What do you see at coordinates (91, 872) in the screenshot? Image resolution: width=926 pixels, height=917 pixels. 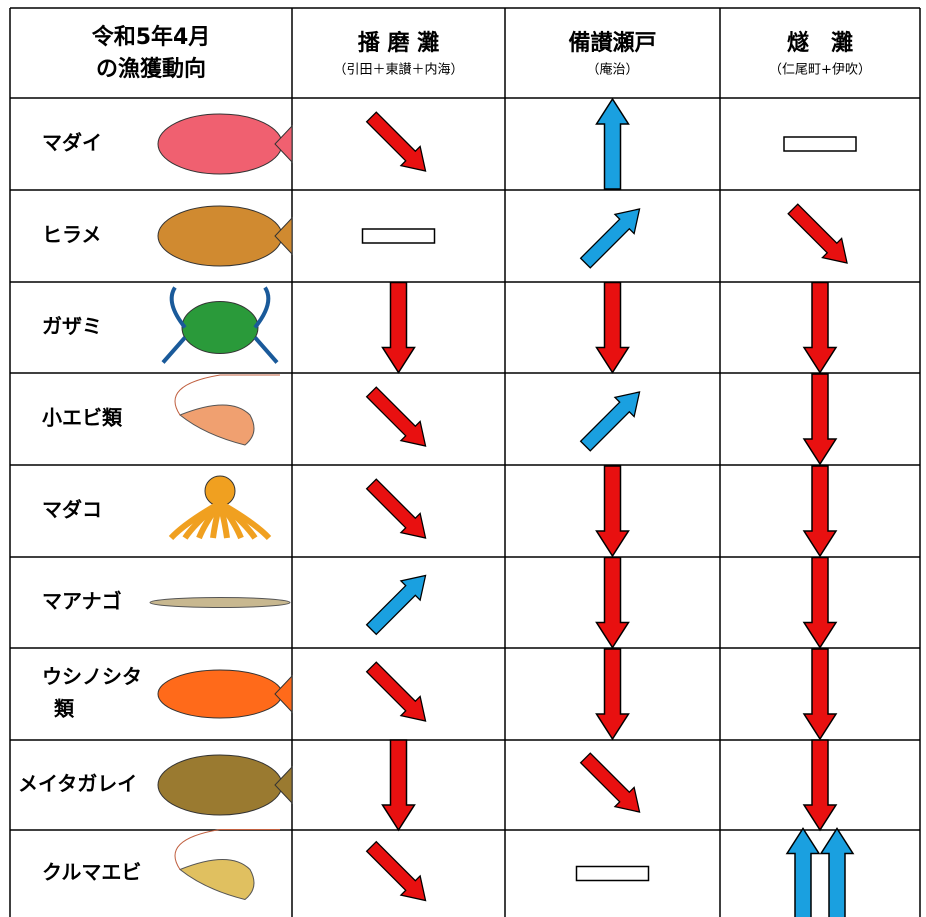 I see `species-name: クルマエビ` at bounding box center [91, 872].